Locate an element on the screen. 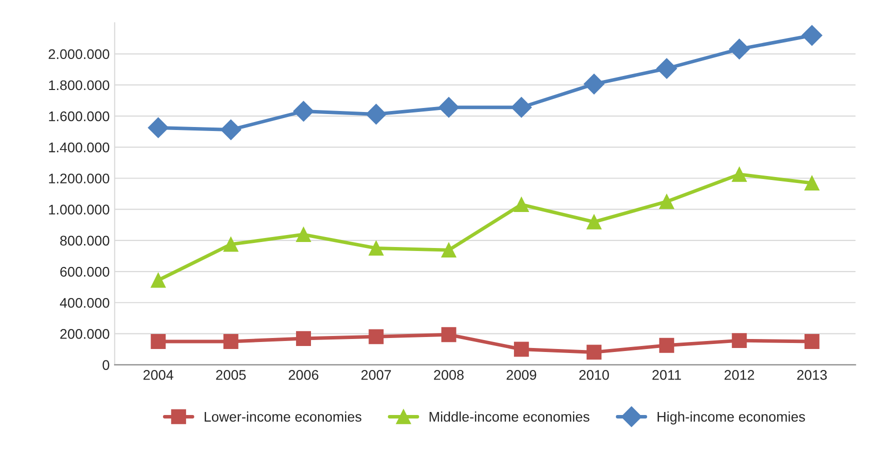 This screenshot has width=882, height=456. y-tick-label: 1.200.000 is located at coordinates (79, 179).